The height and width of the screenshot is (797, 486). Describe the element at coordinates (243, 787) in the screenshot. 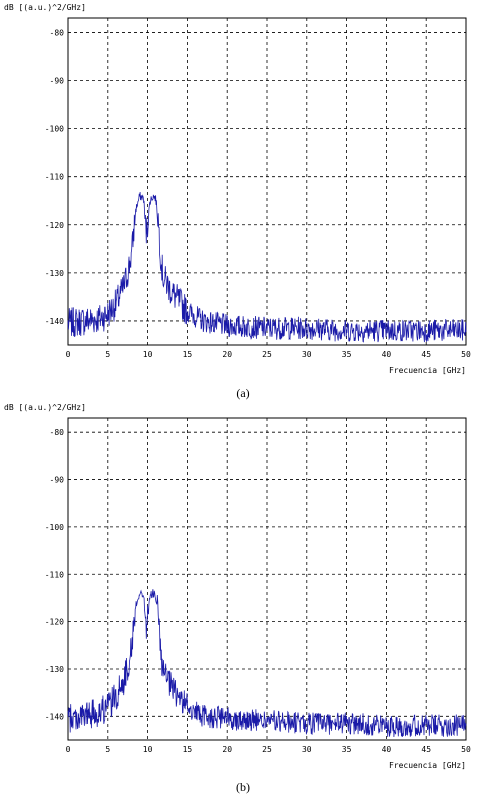

I see `caption-b: (b)` at that location.